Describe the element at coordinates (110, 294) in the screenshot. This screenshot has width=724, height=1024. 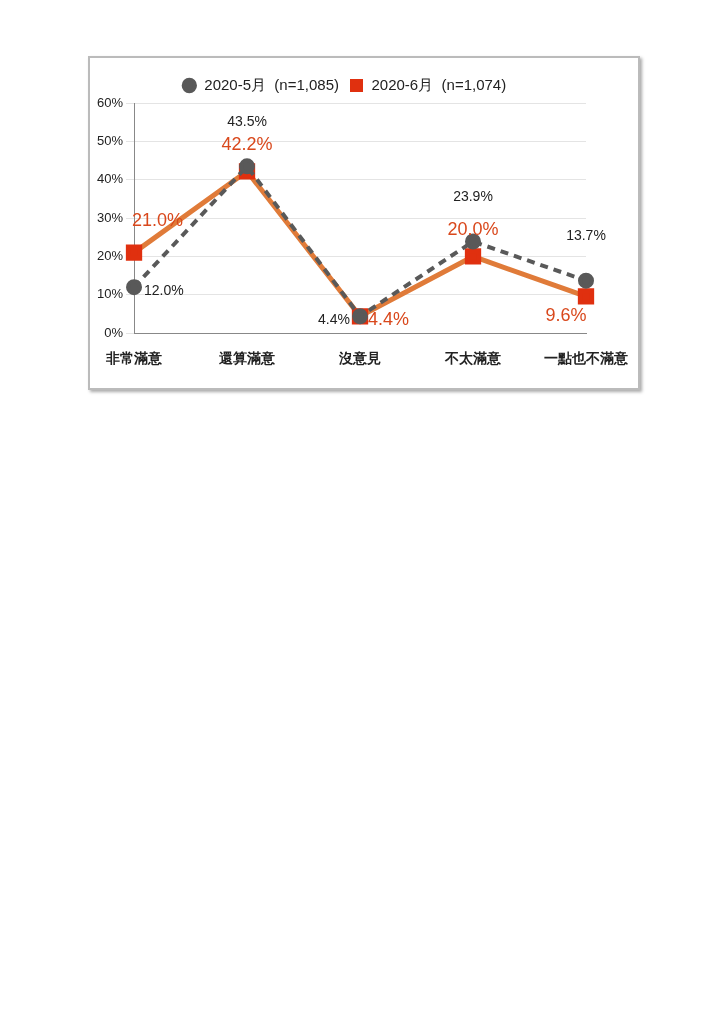
I see `y-tick-label: 10%` at that location.